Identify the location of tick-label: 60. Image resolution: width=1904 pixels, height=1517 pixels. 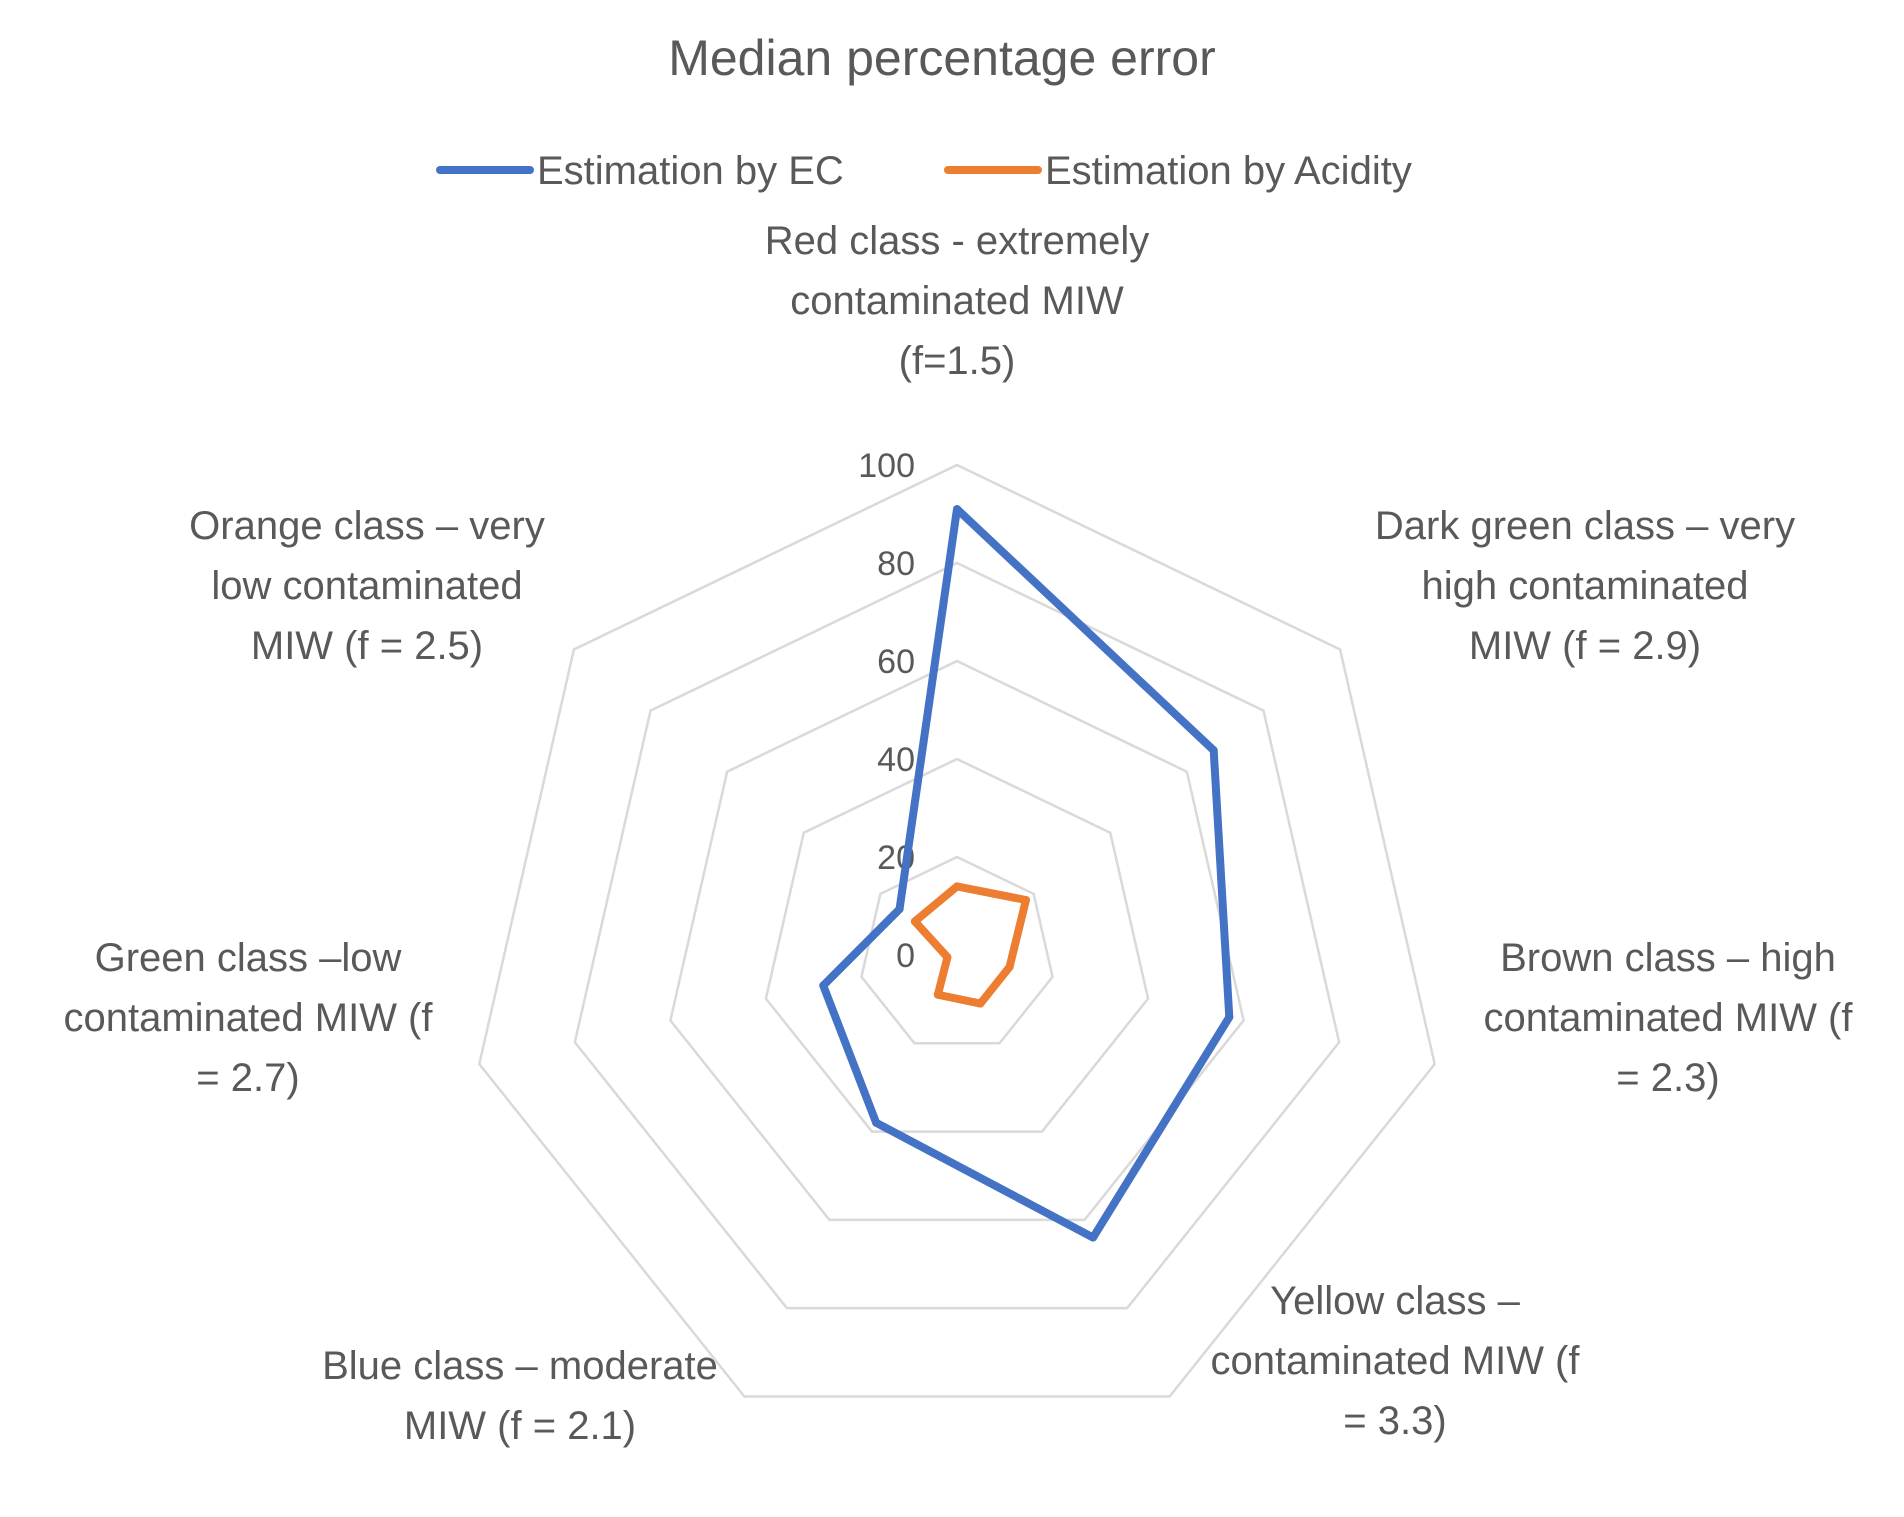
(896, 662).